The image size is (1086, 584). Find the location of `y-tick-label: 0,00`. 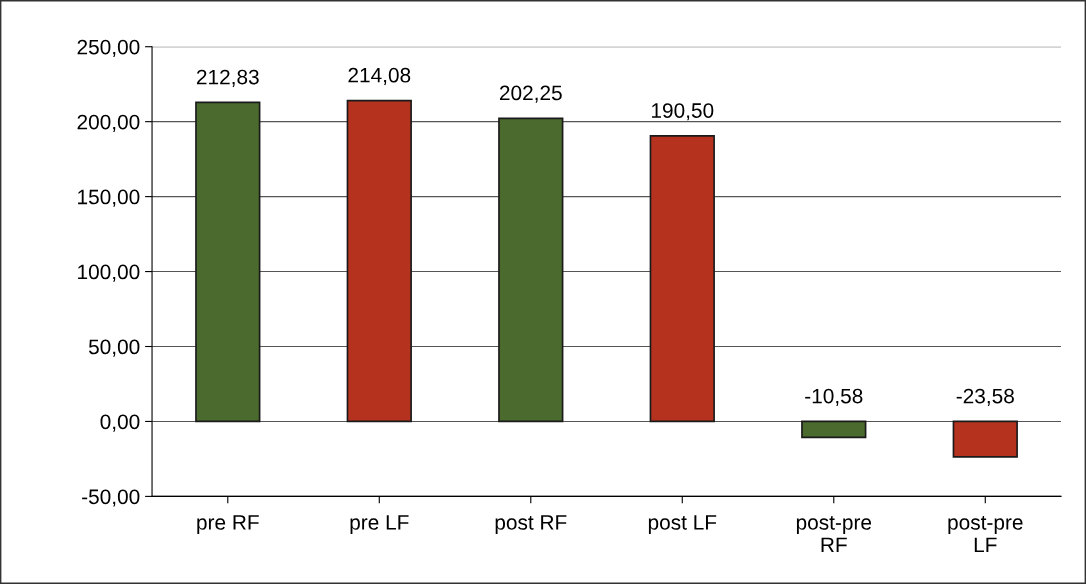

y-tick-label: 0,00 is located at coordinates (120, 423).